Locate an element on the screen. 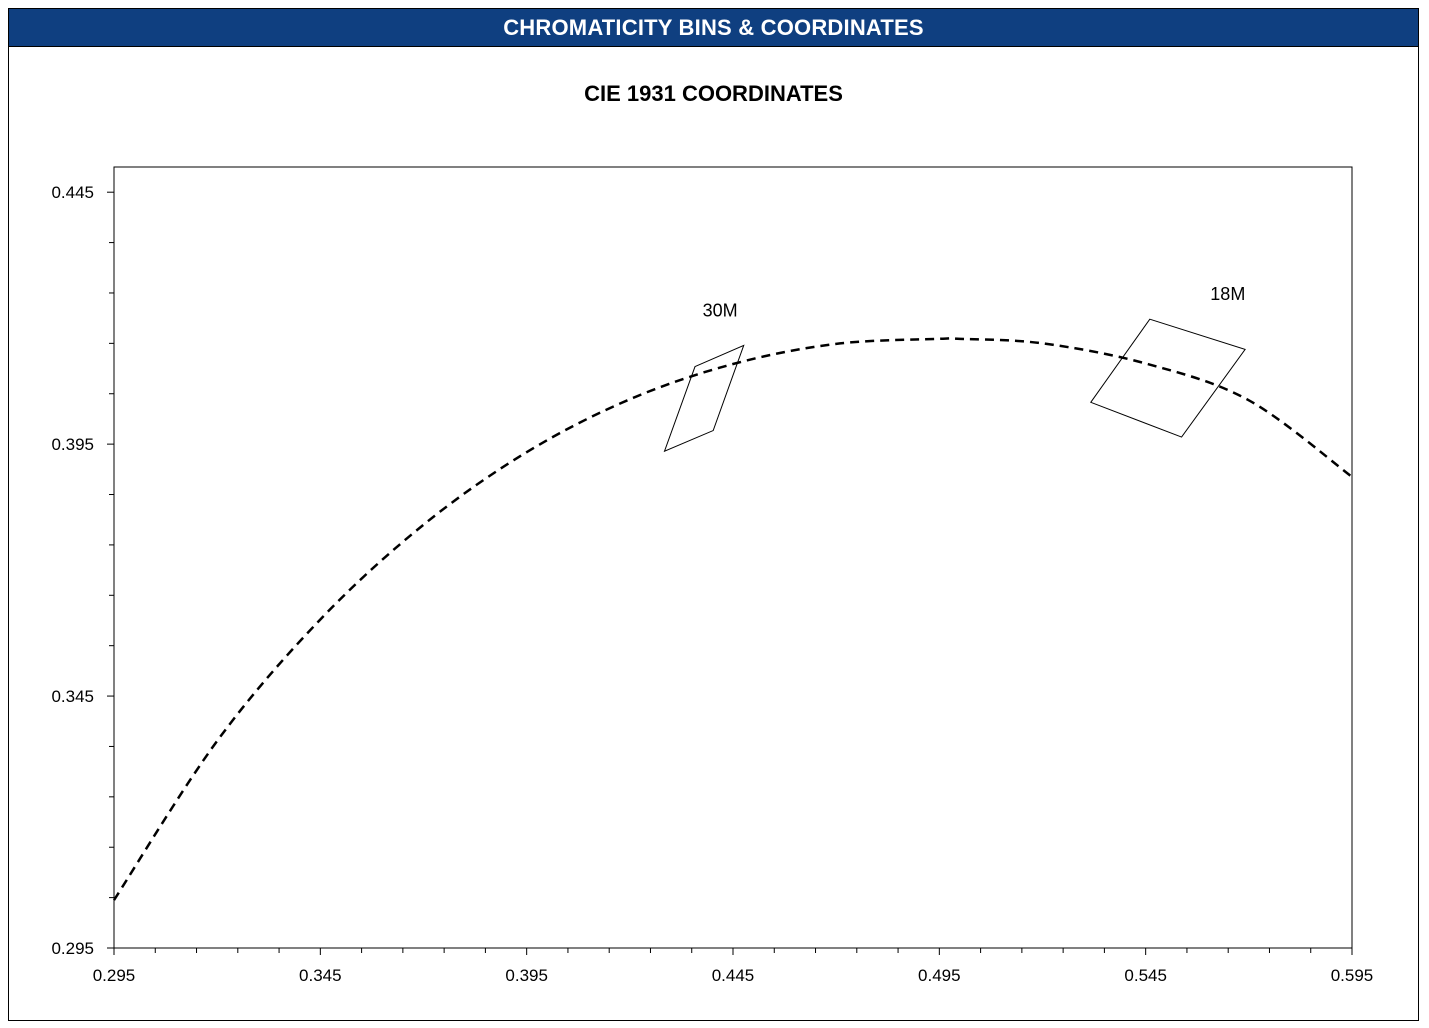 This screenshot has height=1028, width=1429. bin-label: 18M is located at coordinates (1227, 294).